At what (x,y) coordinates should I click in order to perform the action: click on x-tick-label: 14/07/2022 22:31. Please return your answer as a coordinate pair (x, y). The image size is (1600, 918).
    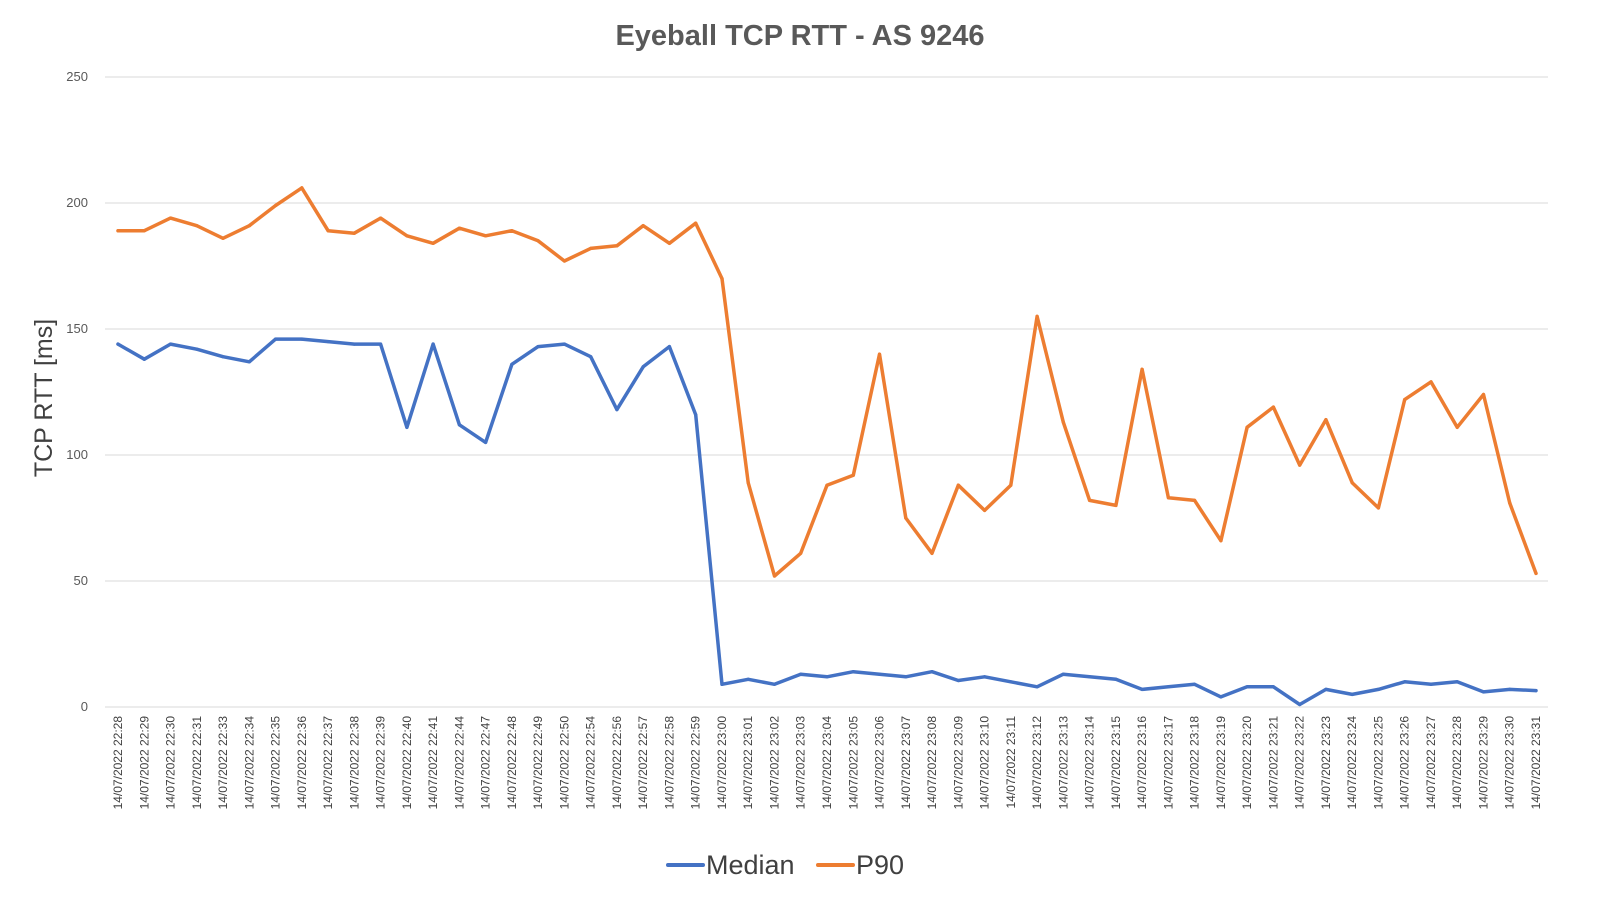
    Looking at the image, I should click on (197, 763).